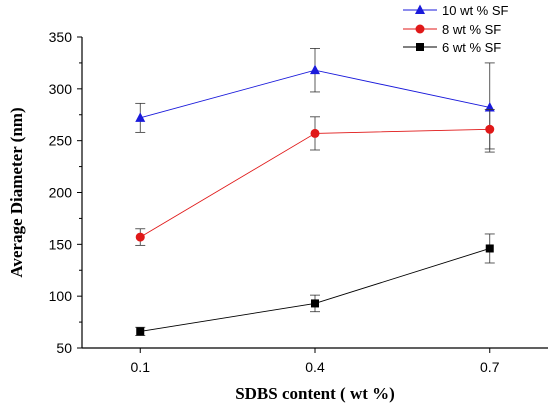 The width and height of the screenshot is (550, 408). What do you see at coordinates (315, 393) in the screenshot?
I see `x-axis-title: SDBS content ( wt %)` at bounding box center [315, 393].